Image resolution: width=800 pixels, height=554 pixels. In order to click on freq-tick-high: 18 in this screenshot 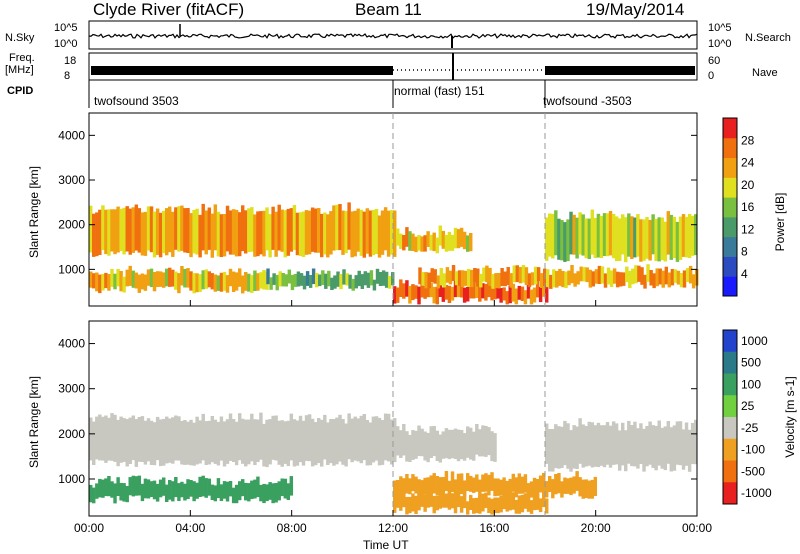, I will do `click(70, 61)`.